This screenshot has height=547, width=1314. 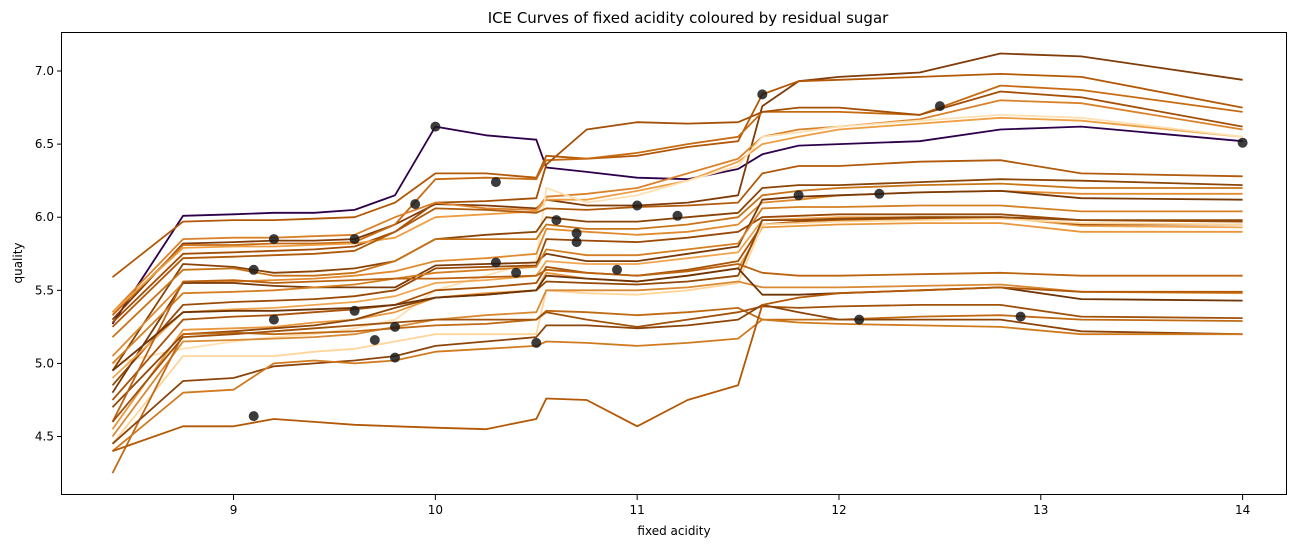 I want to click on y-tick-label: 4.5, so click(x=44, y=437).